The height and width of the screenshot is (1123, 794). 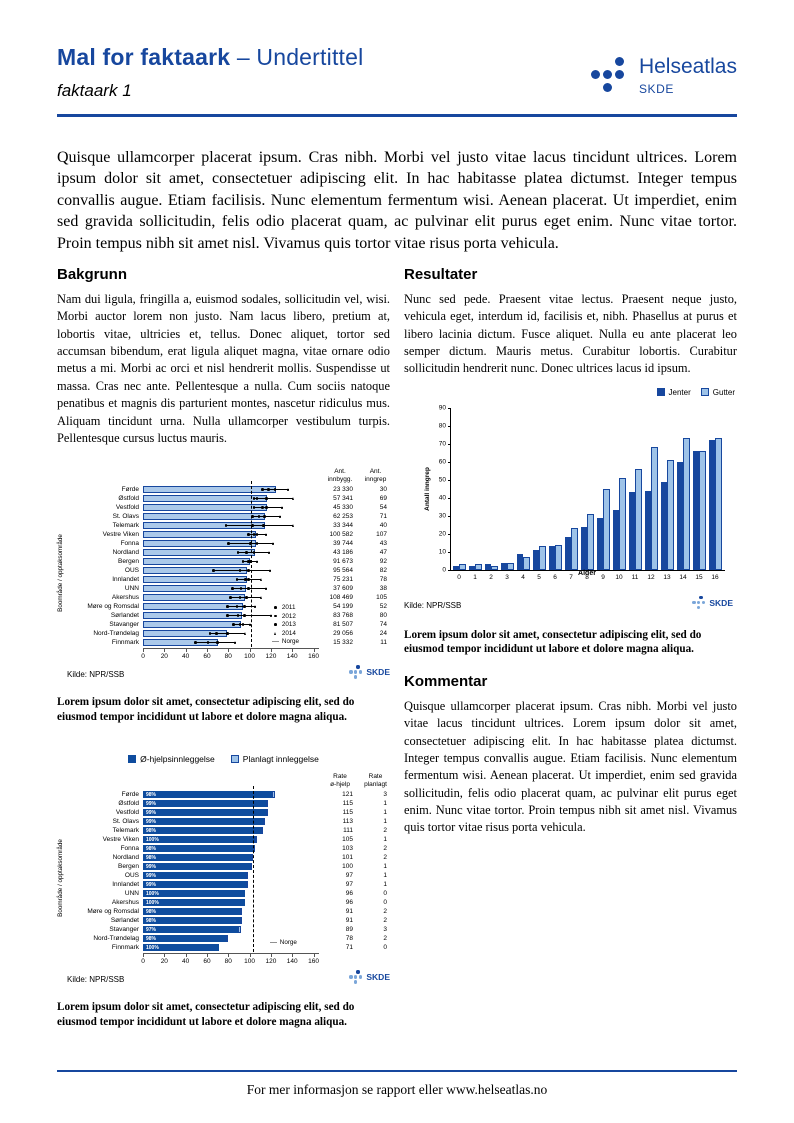 What do you see at coordinates (125, 858) in the screenshot?
I see `row-label: Nordland` at bounding box center [125, 858].